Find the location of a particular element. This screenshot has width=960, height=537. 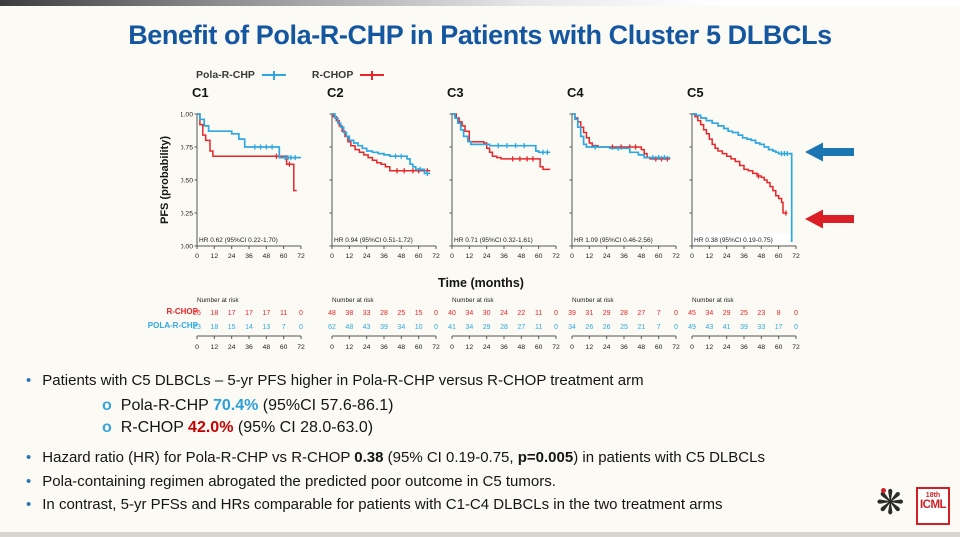

risk-count: 15 is located at coordinates (419, 313).